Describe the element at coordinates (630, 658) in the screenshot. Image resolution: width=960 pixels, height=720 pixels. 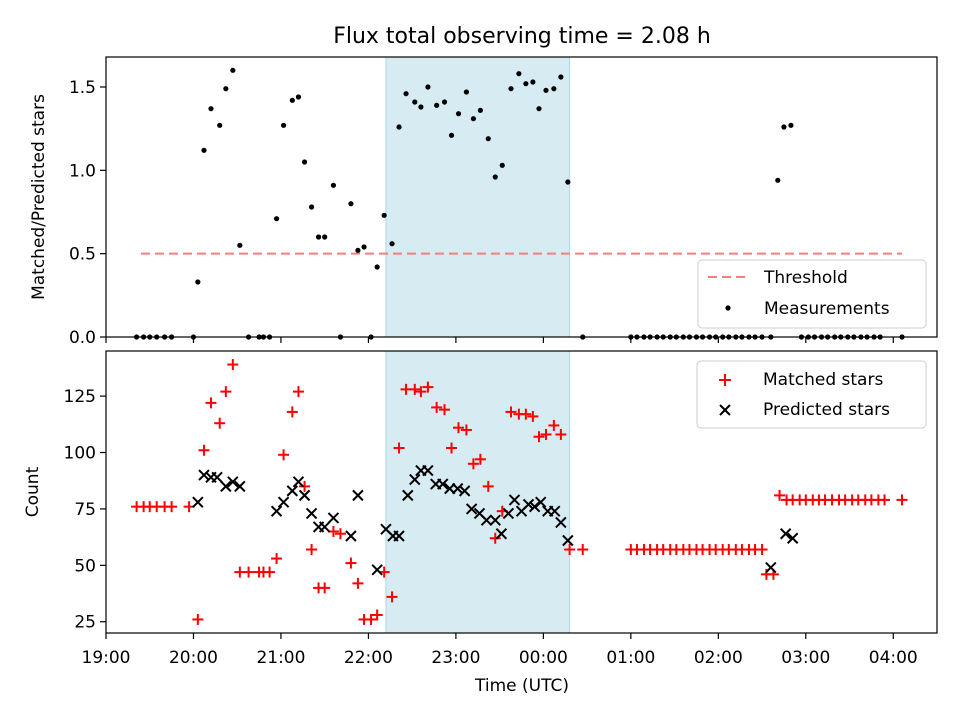
I see `x-tick-label: 01:00` at that location.